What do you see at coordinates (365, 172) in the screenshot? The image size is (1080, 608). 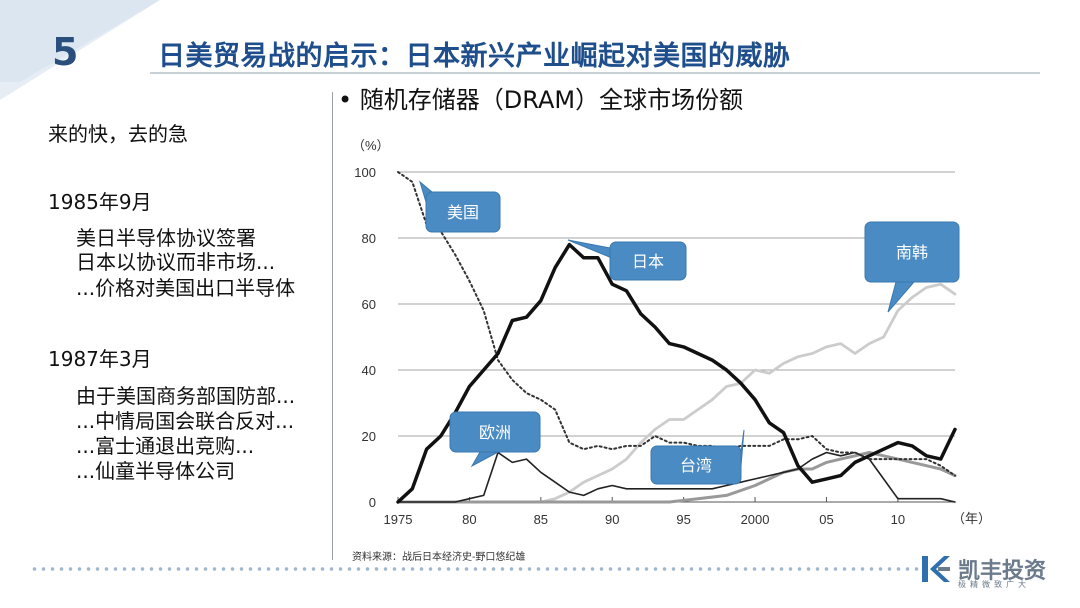 I see `y-tick-label: 100` at bounding box center [365, 172].